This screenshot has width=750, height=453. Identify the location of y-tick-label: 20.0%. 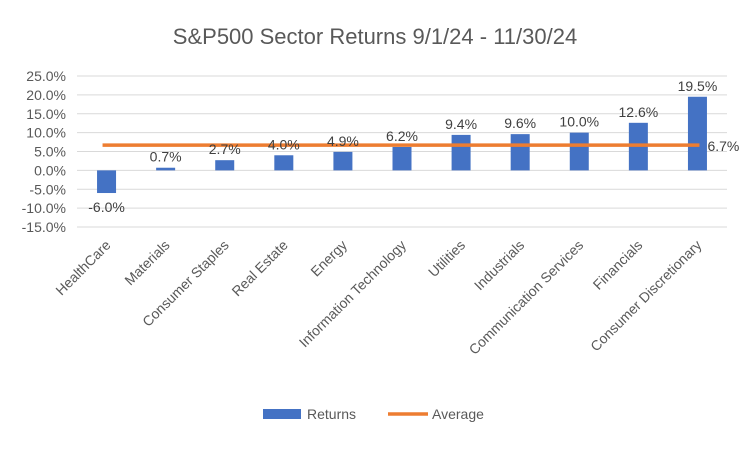
(46, 95).